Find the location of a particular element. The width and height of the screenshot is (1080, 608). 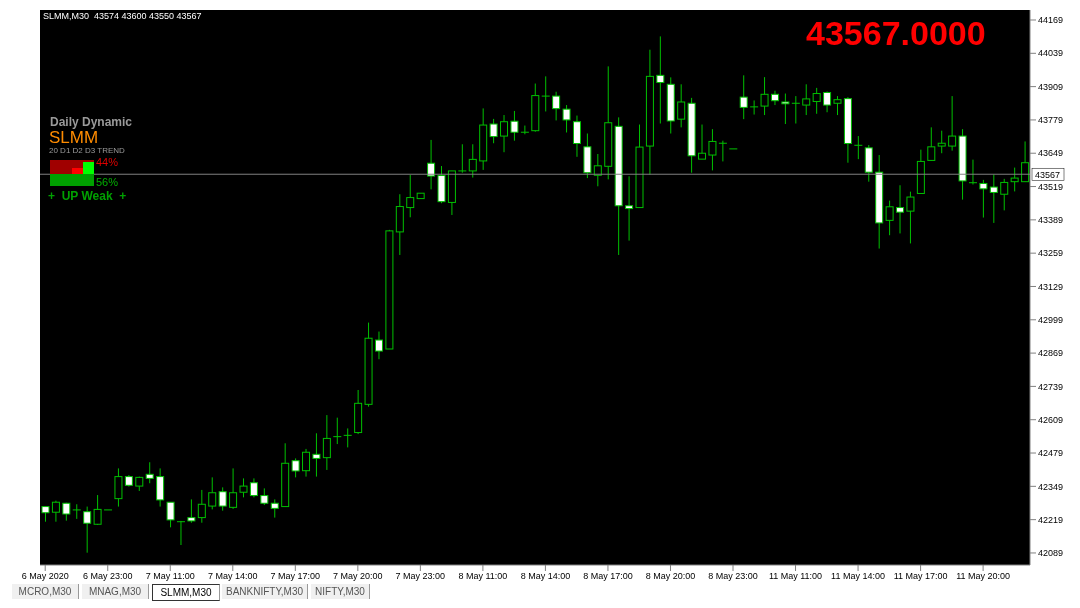

annotation: 56% is located at coordinates (107, 182).